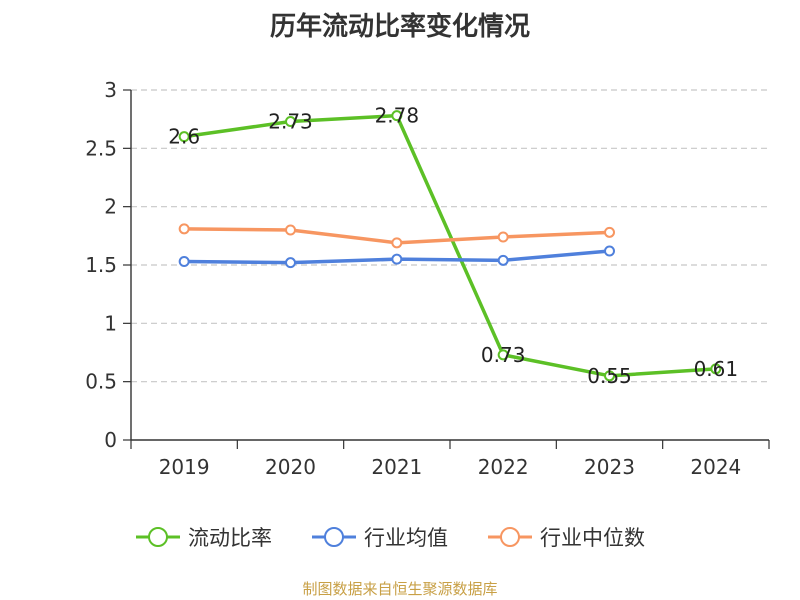 The width and height of the screenshot is (800, 600). What do you see at coordinates (399, 27) in the screenshot?
I see `chart-title: 历年流动比率变化情况` at bounding box center [399, 27].